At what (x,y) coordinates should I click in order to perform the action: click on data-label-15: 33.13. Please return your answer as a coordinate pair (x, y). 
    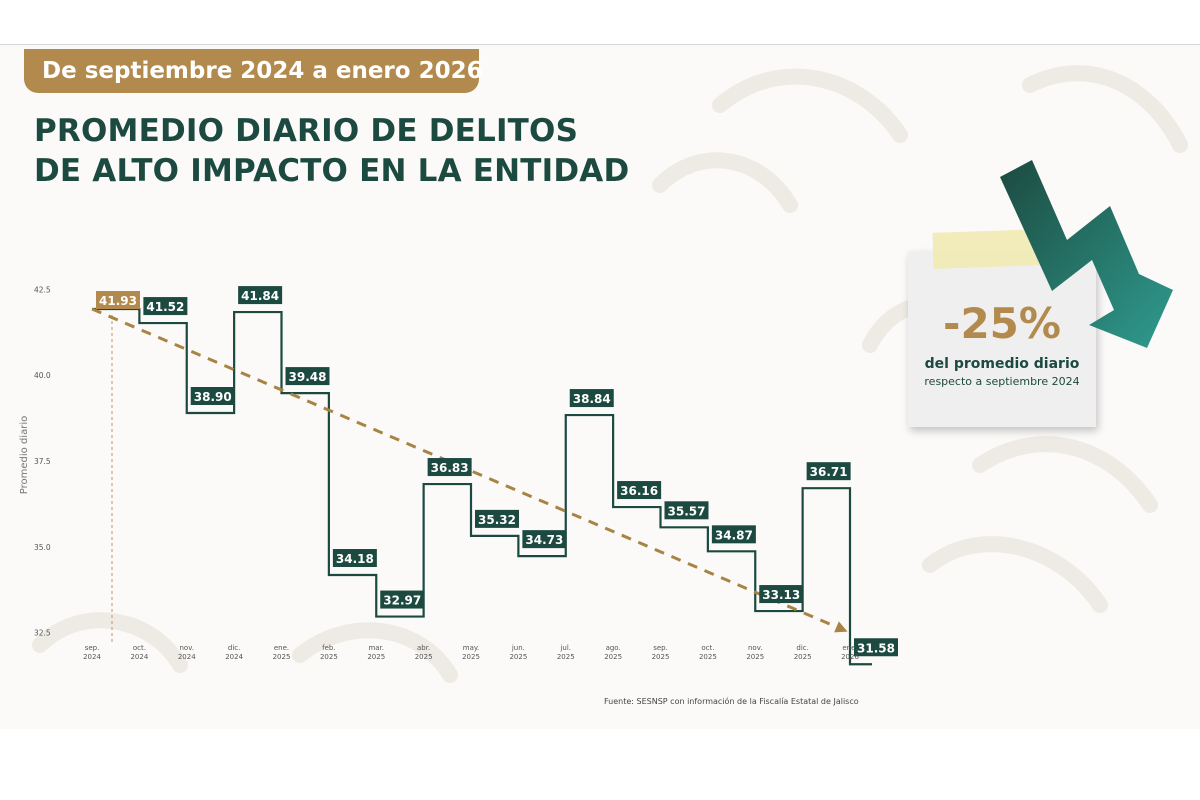
    Looking at the image, I should click on (781, 594).